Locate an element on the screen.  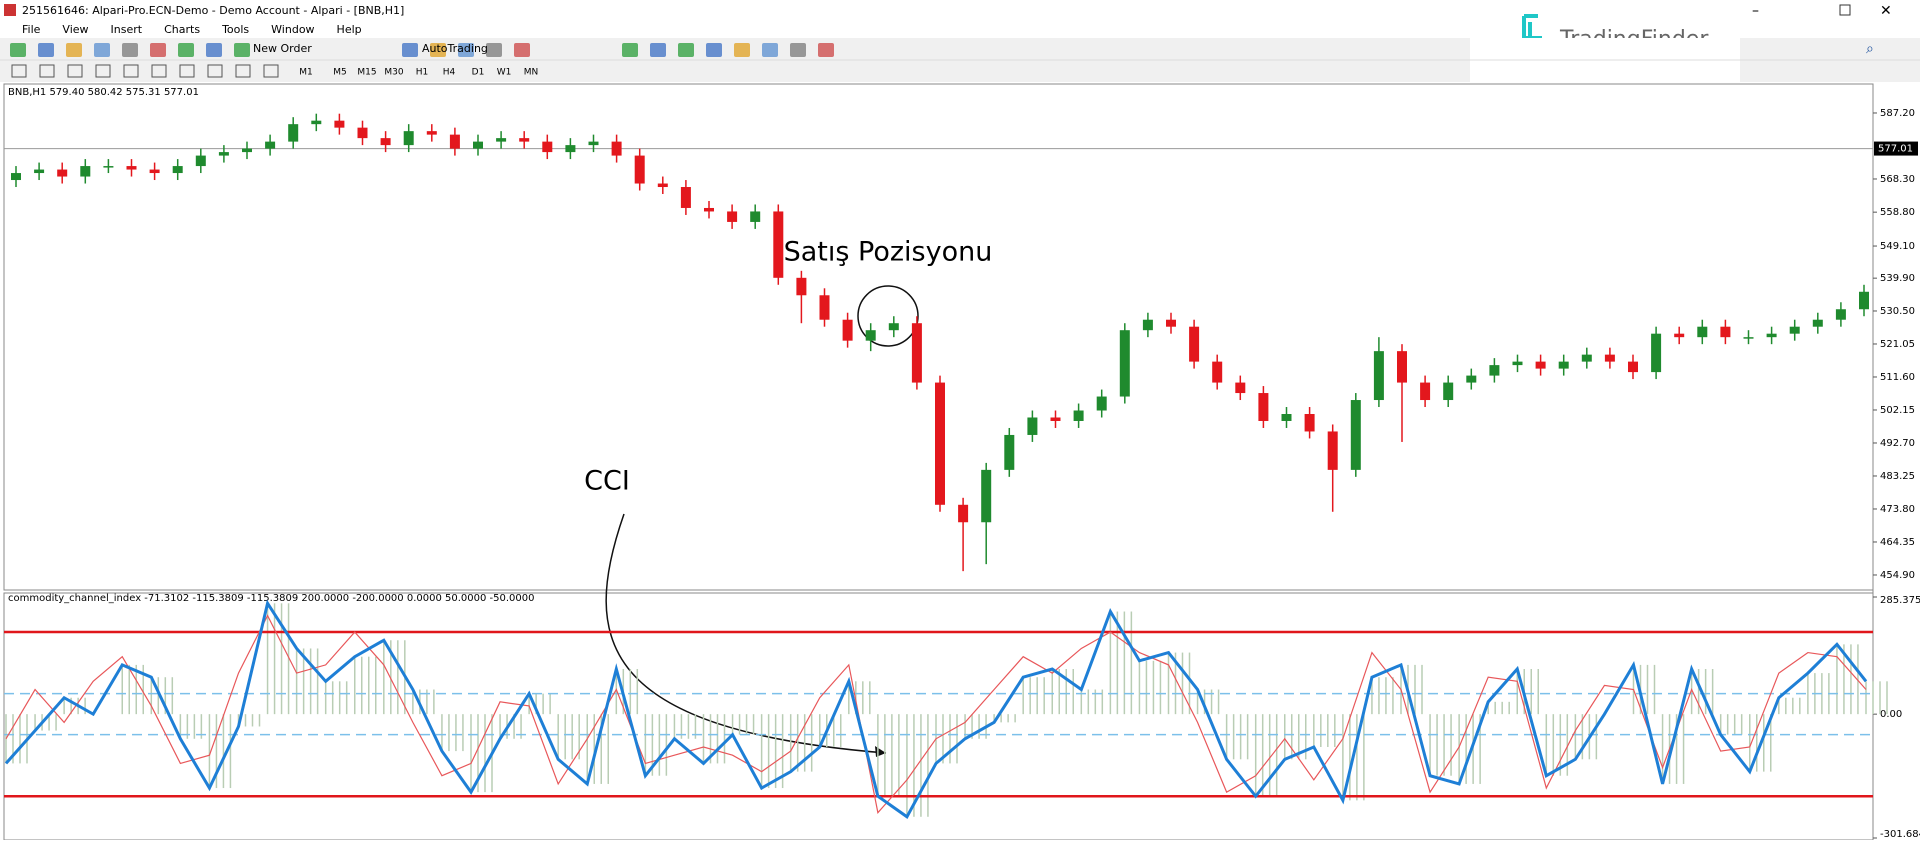
y-tick-label: 502.15 is located at coordinates (1897, 410).